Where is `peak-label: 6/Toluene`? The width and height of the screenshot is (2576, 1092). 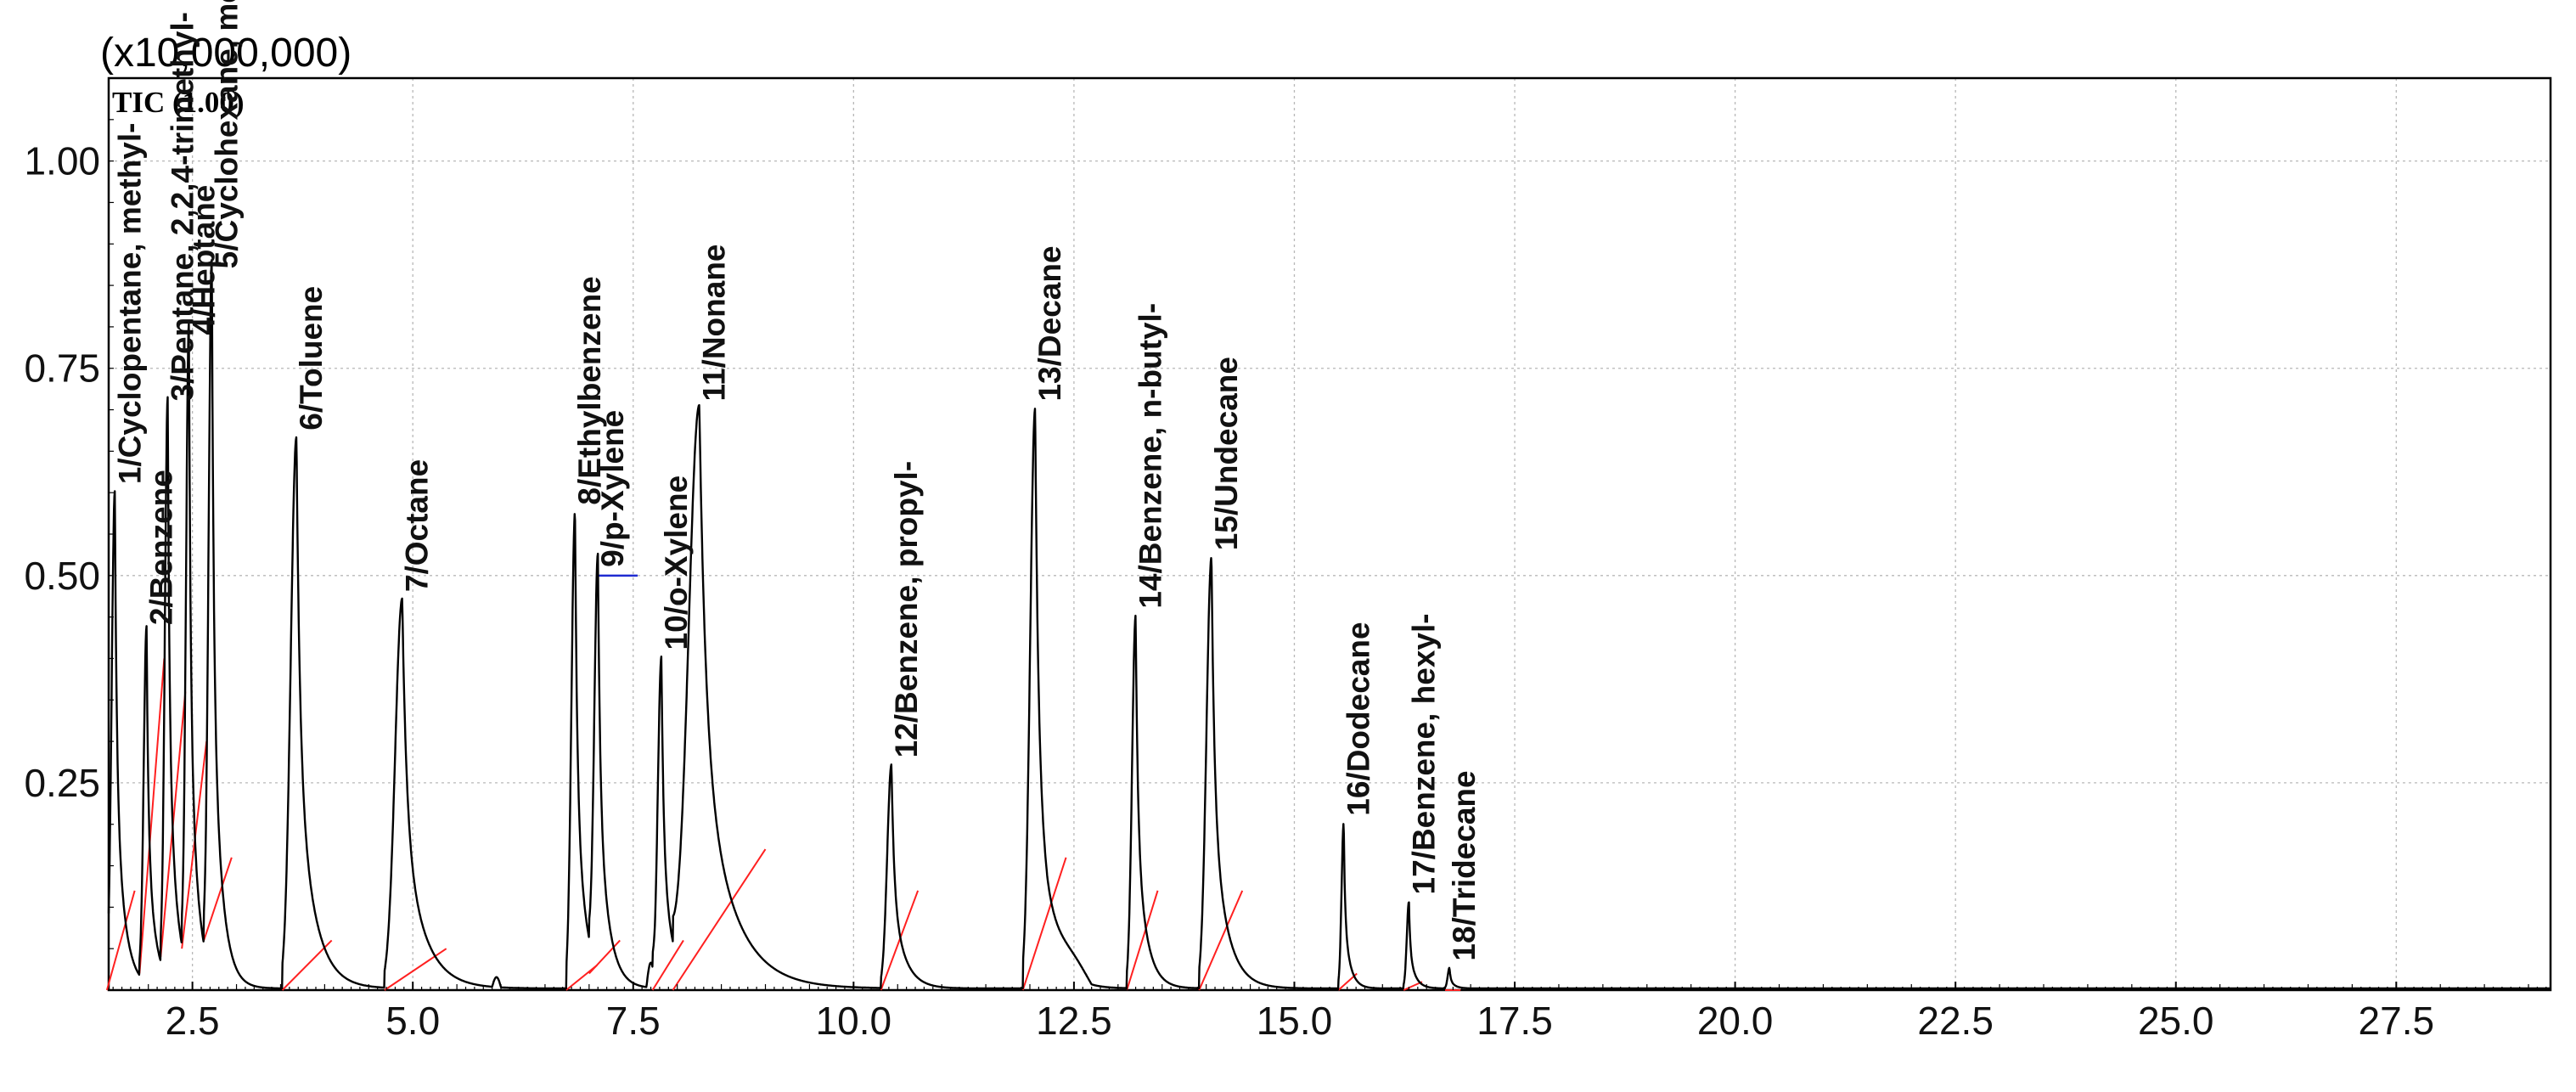
peak-label: 6/Toluene is located at coordinates (311, 358).